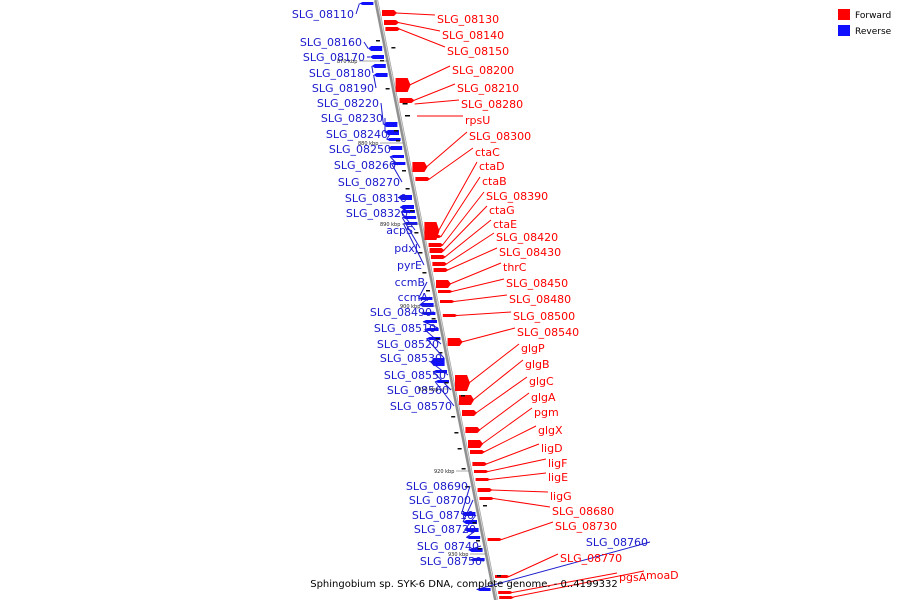  Describe the element at coordinates (406, 248) in the screenshot. I see `reverse-gene-label: pdxJ` at that location.